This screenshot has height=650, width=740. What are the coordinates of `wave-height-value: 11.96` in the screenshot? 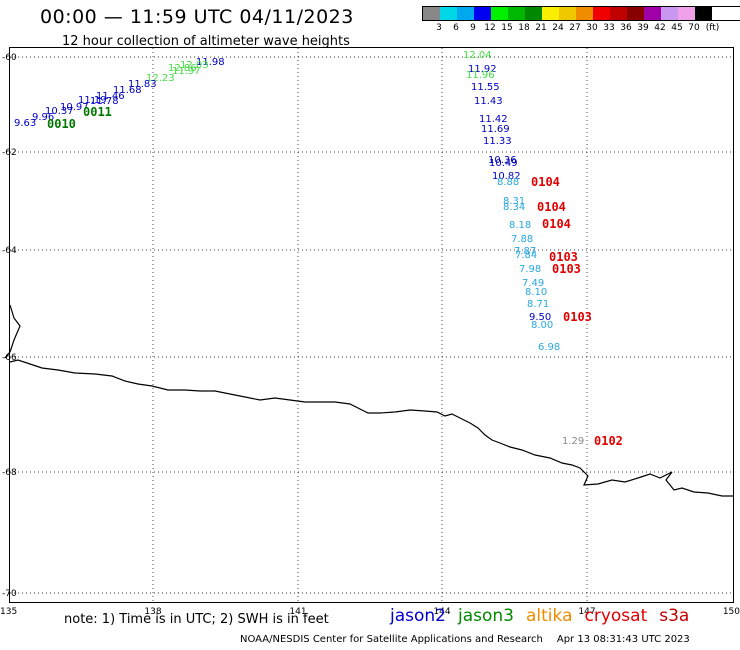 It's located at (480, 75).